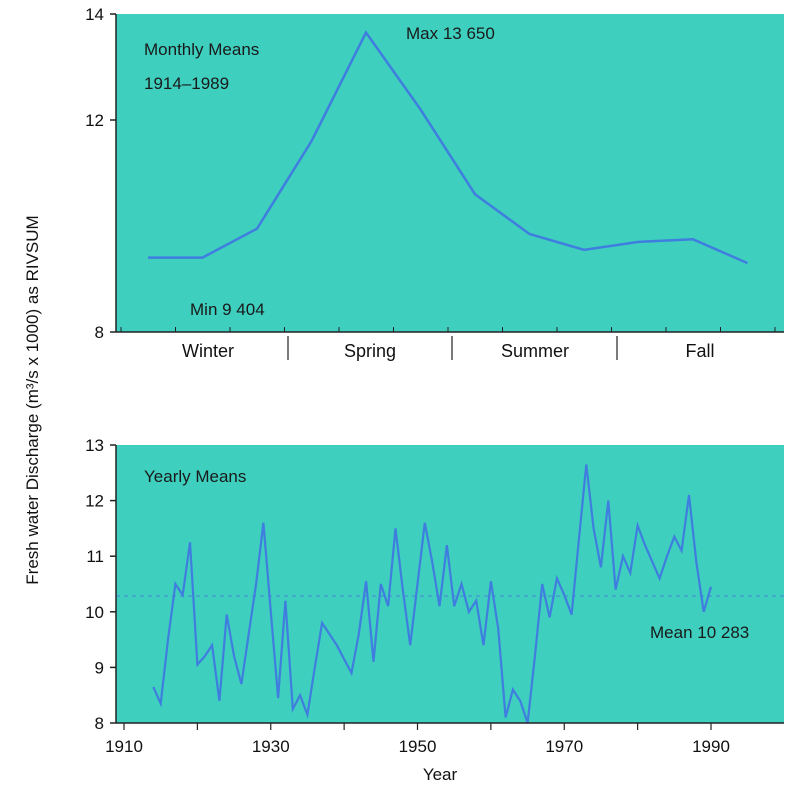 This screenshot has width=790, height=788. Describe the element at coordinates (711, 746) in the screenshot. I see `x-tick-label: 1990` at that location.